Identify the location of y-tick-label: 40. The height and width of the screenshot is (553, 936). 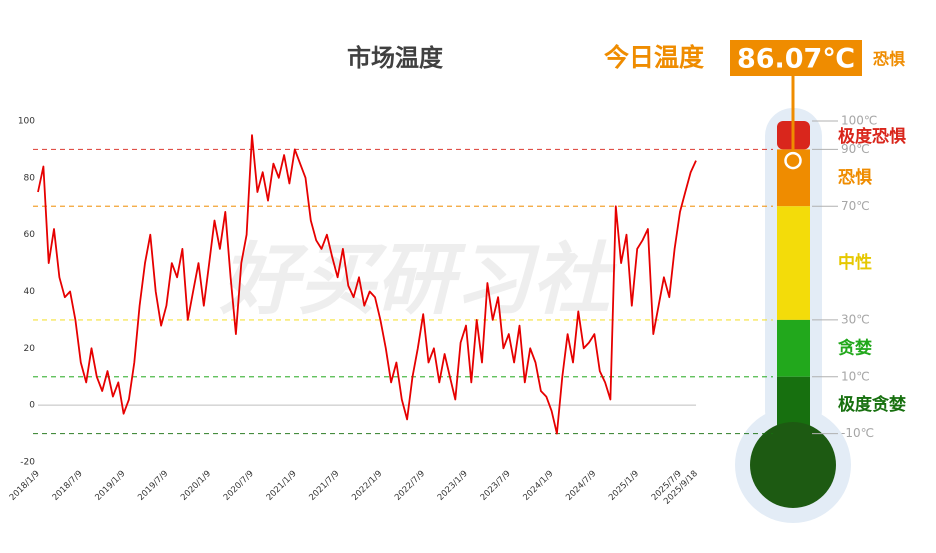
(30, 292).